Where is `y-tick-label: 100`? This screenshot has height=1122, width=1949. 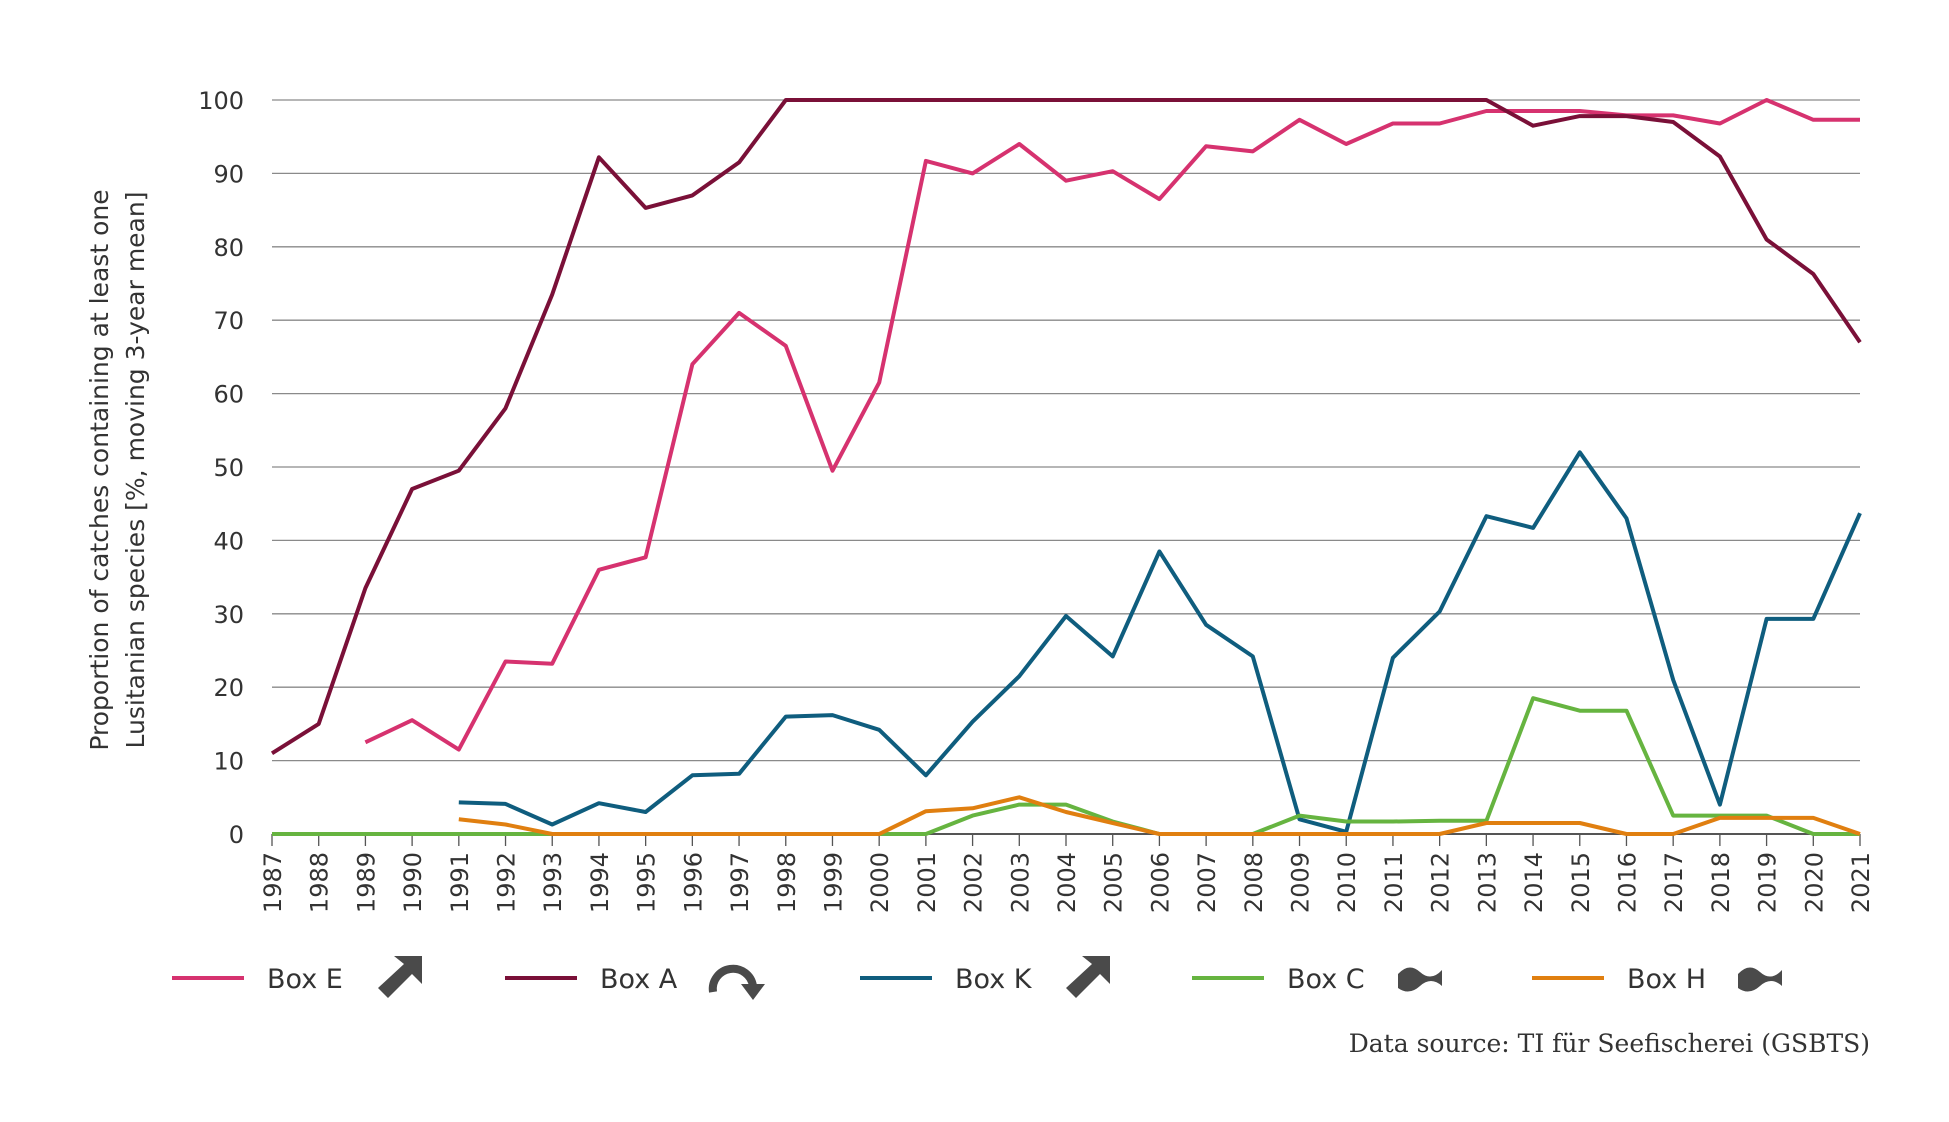
y-tick-label: 100 is located at coordinates (221, 101).